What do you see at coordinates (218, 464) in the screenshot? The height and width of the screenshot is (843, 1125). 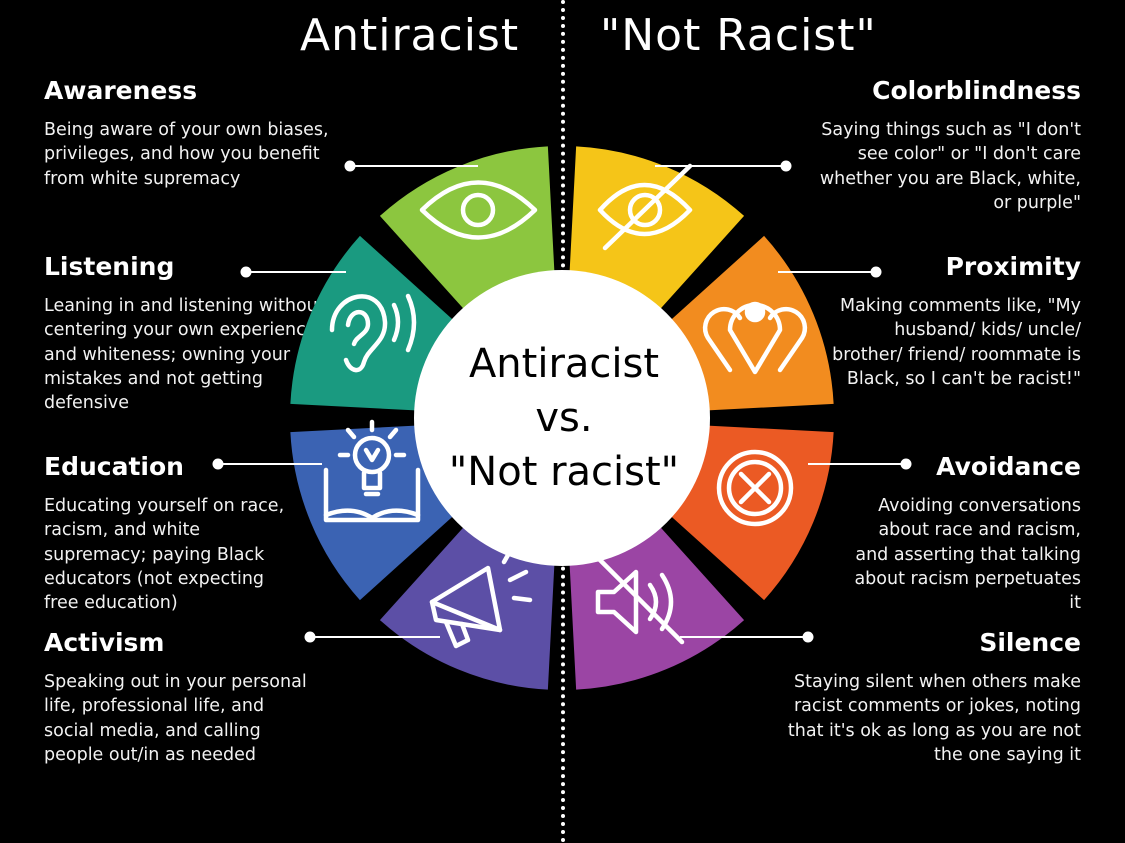 I see `education-connector-dot` at bounding box center [218, 464].